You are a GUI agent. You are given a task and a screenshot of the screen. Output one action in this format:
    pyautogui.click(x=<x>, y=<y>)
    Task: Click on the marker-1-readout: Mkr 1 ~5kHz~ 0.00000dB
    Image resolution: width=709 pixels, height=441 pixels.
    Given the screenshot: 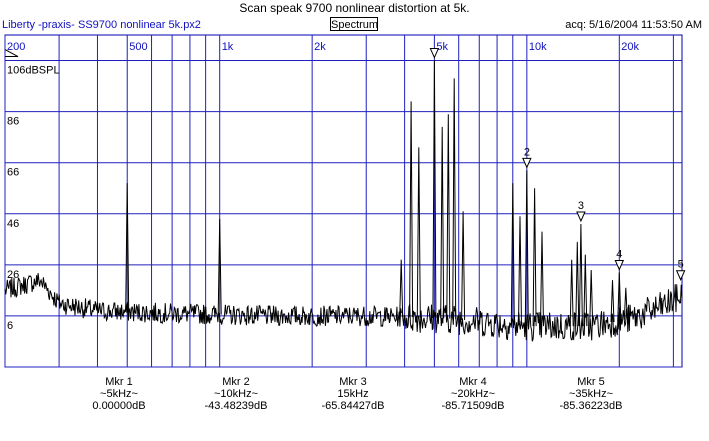 What is the action you would take?
    pyautogui.click(x=119, y=394)
    